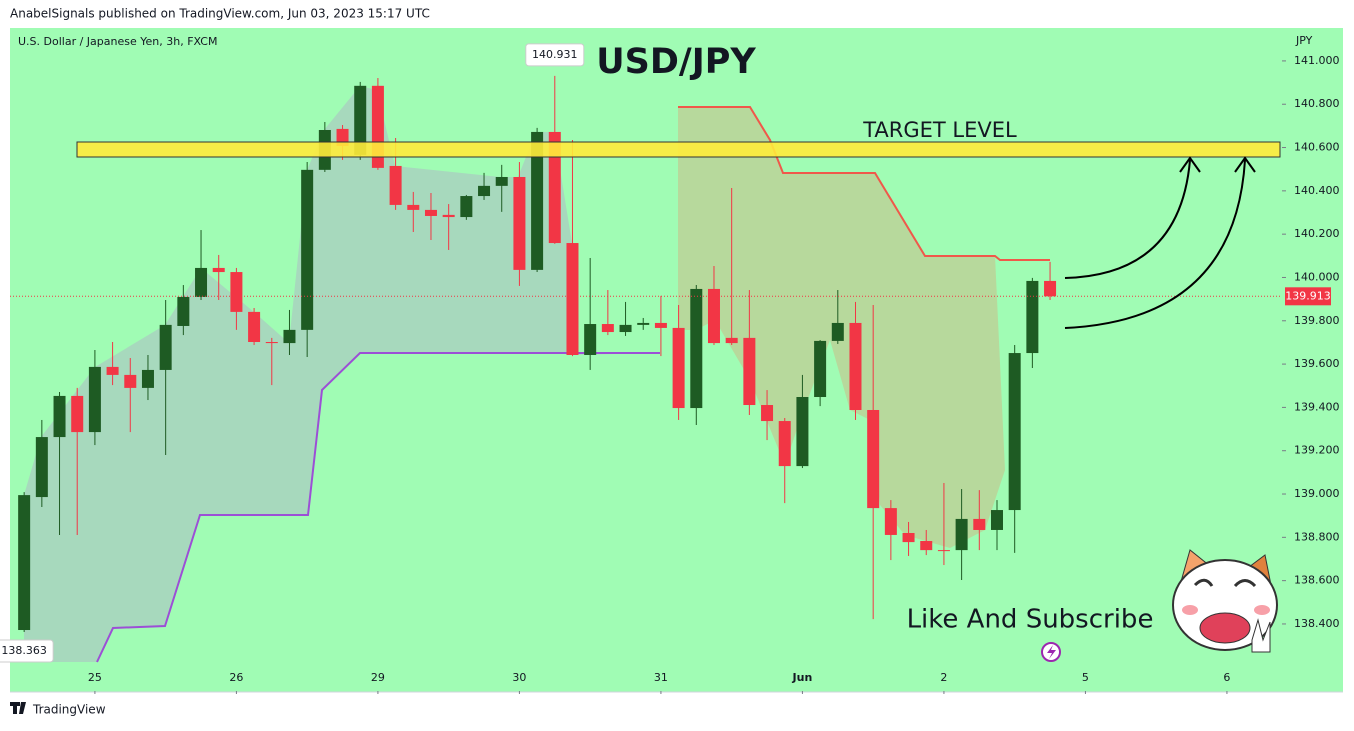 Image resolution: width=1354 pixels, height=731 pixels. What do you see at coordinates (1317, 493) in the screenshot?
I see `y-tick-label: 139.000` at bounding box center [1317, 493].